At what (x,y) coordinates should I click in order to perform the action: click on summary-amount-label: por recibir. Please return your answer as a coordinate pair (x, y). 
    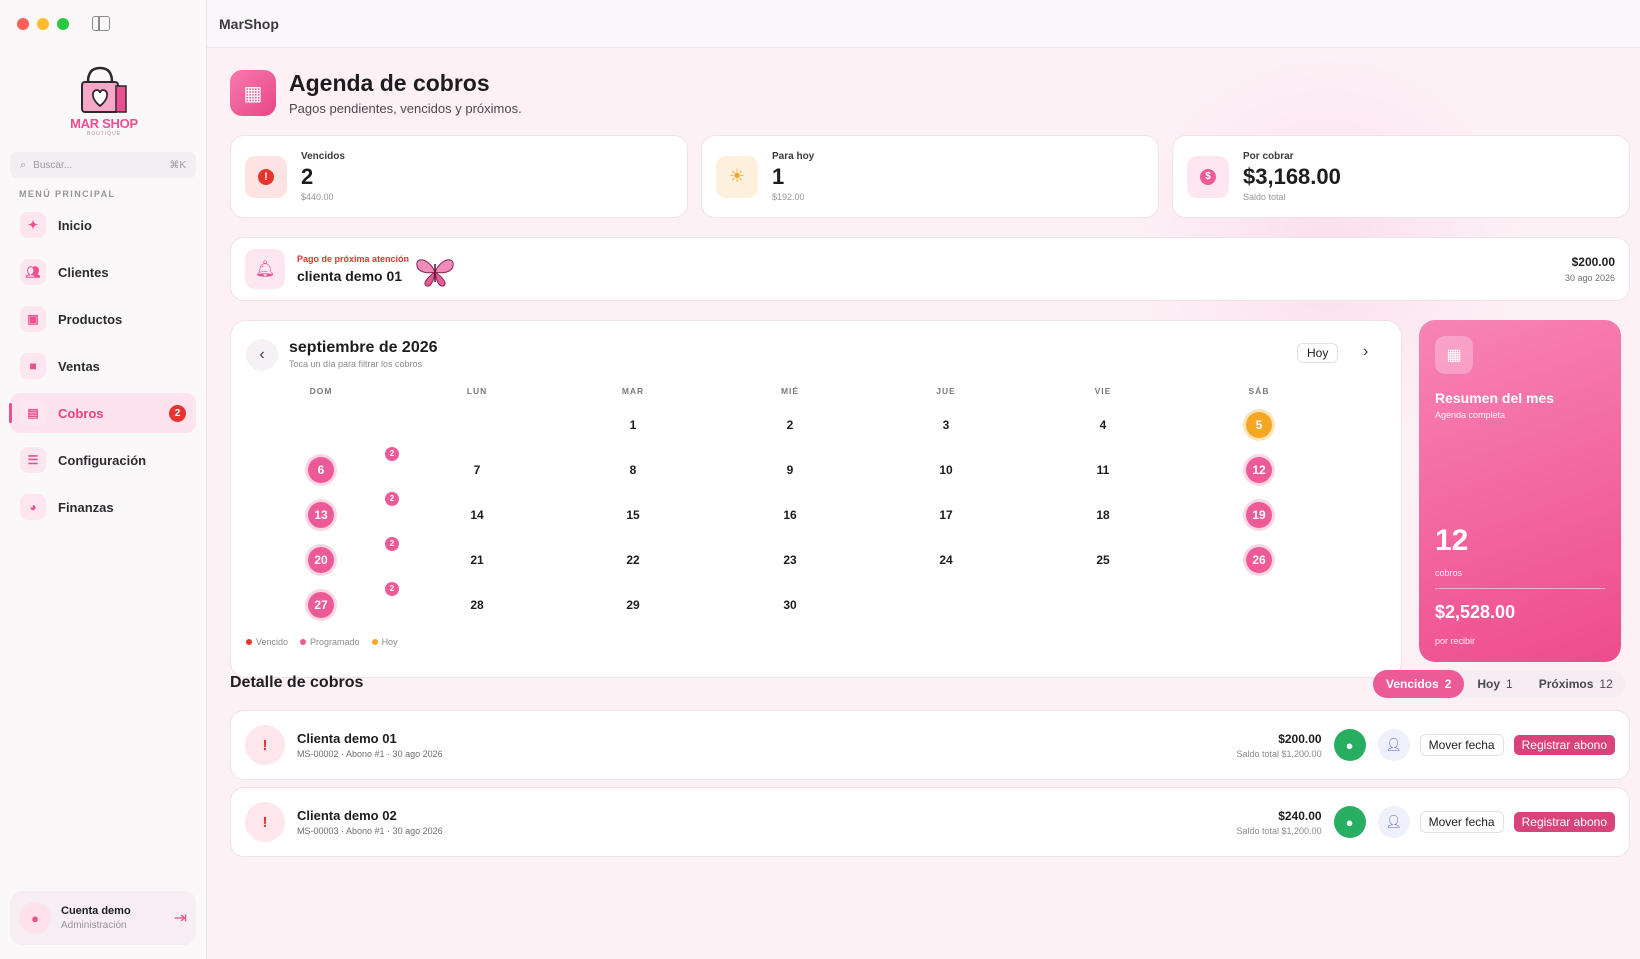
    Looking at the image, I should click on (1455, 641).